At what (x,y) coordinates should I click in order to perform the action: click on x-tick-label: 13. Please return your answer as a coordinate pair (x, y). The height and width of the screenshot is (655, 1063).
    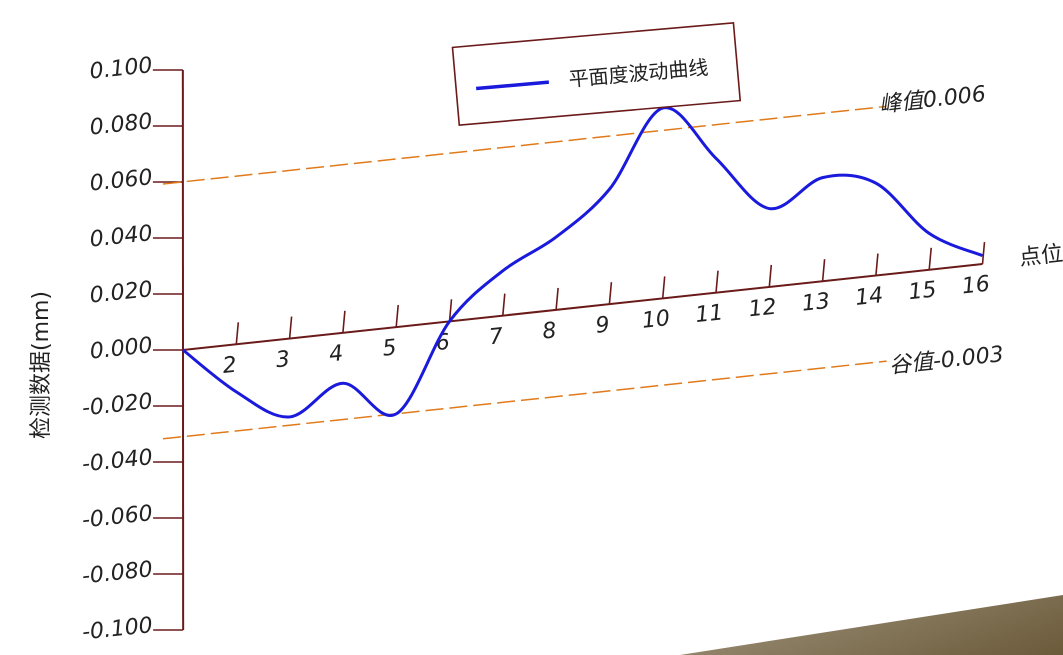
    Looking at the image, I should click on (816, 303).